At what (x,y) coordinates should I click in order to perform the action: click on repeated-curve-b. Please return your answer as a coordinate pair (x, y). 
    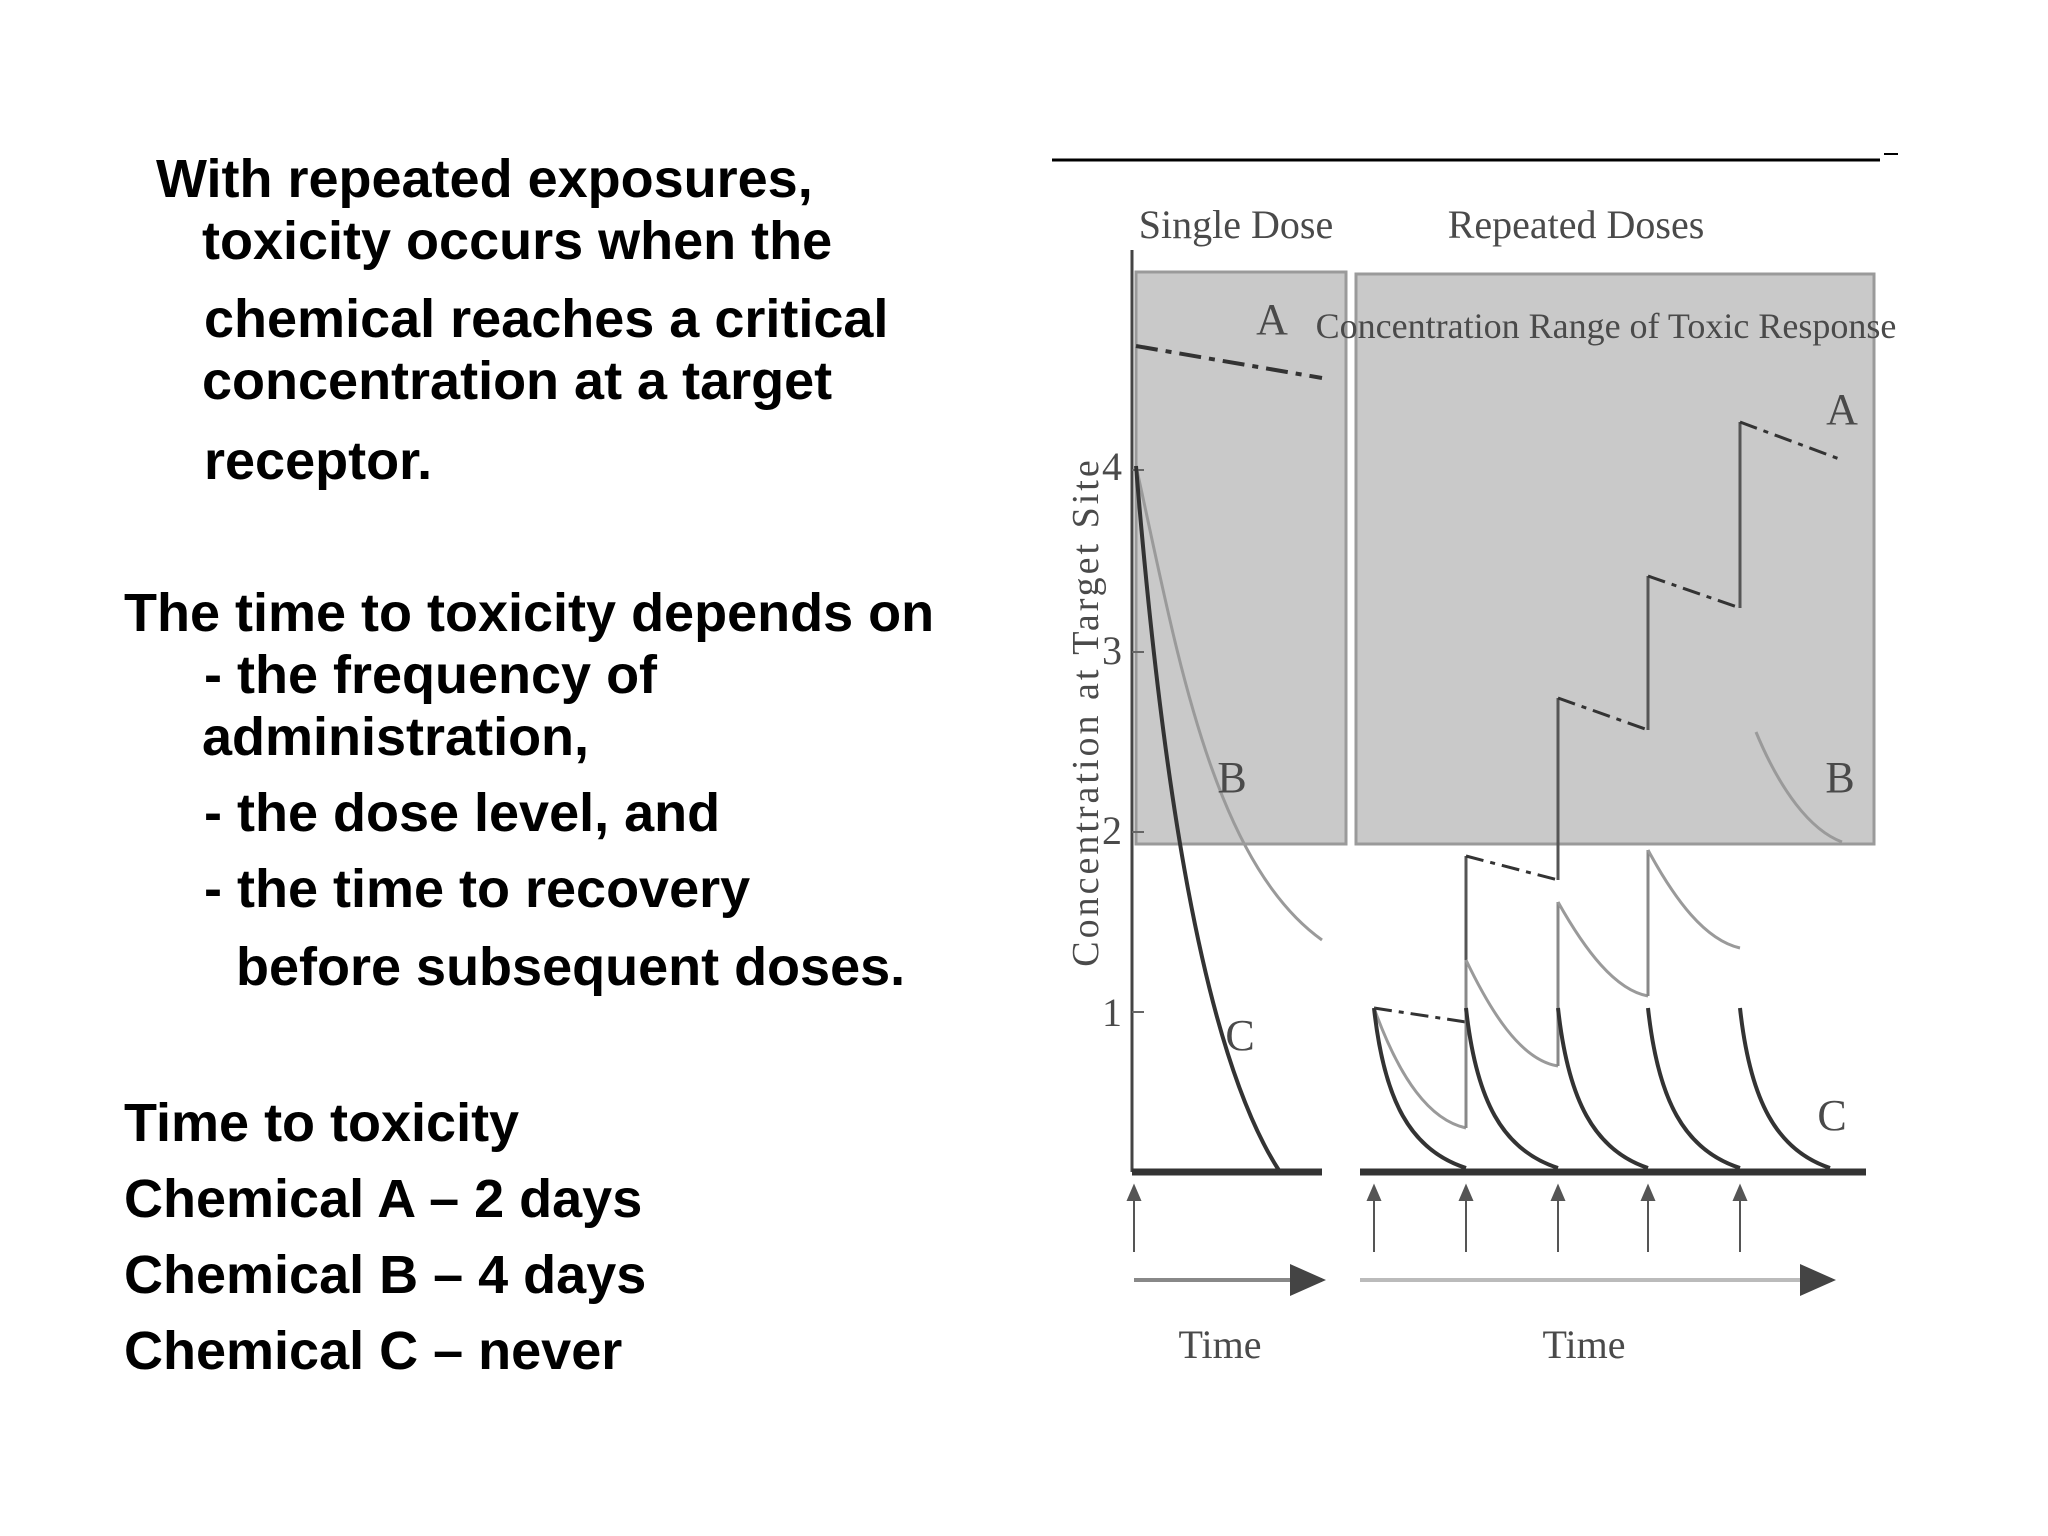
    Looking at the image, I should click on (1607, 930).